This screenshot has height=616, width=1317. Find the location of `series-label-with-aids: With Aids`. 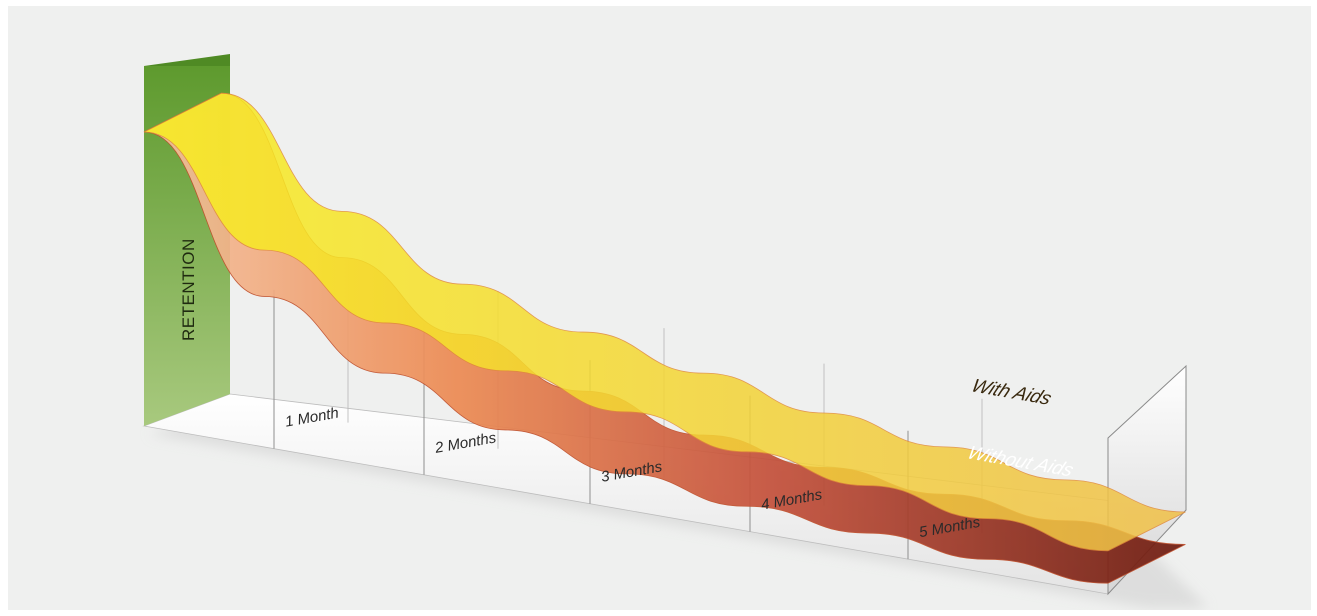

series-label-with-aids: With Aids is located at coordinates (1011, 392).